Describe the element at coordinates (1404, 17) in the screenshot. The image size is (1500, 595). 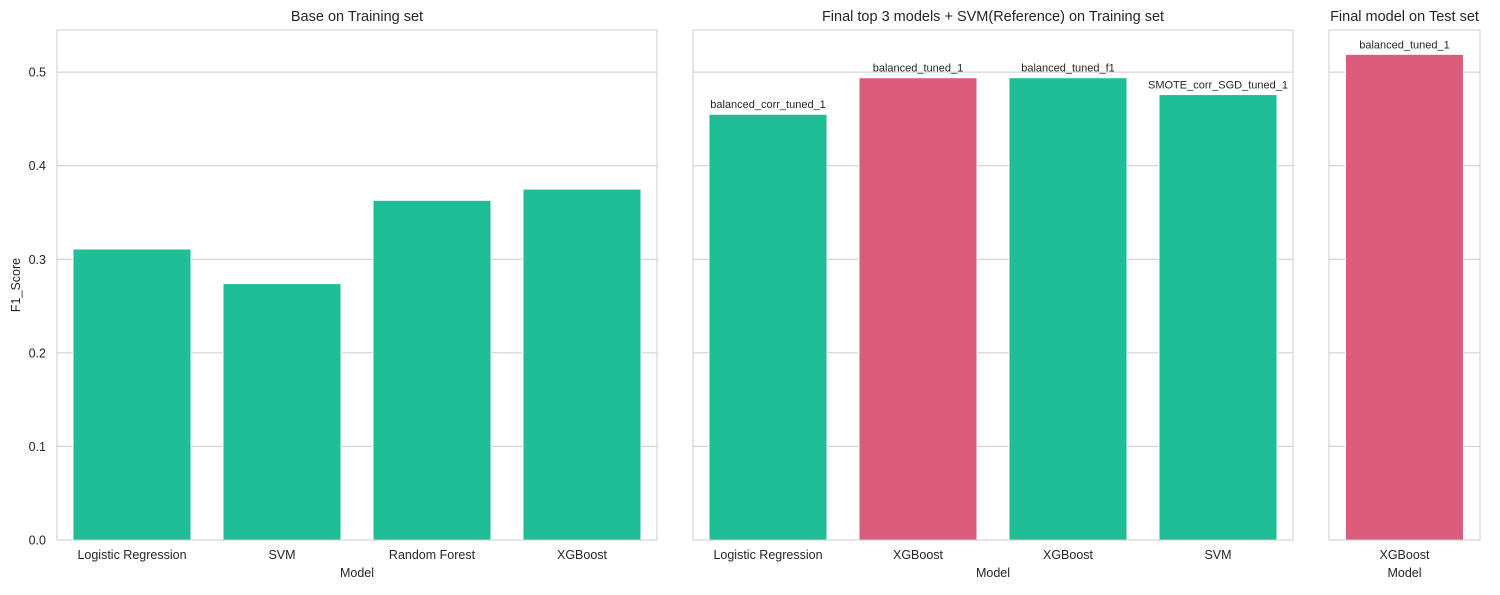
I see `chart-title: Final model on Test set` at that location.